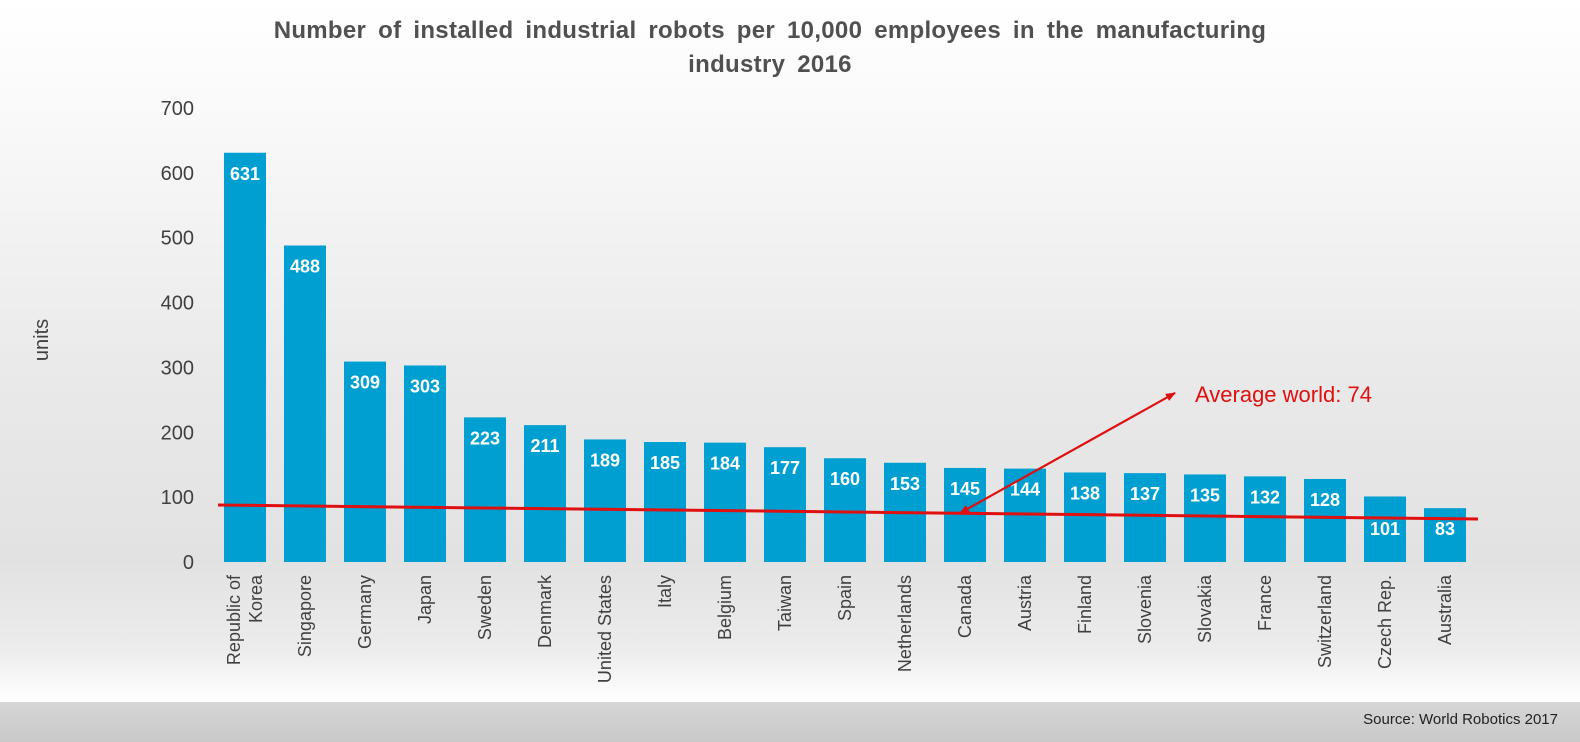 This screenshot has height=742, width=1580. I want to click on svg-text: Czech Rep., so click(1385, 622).